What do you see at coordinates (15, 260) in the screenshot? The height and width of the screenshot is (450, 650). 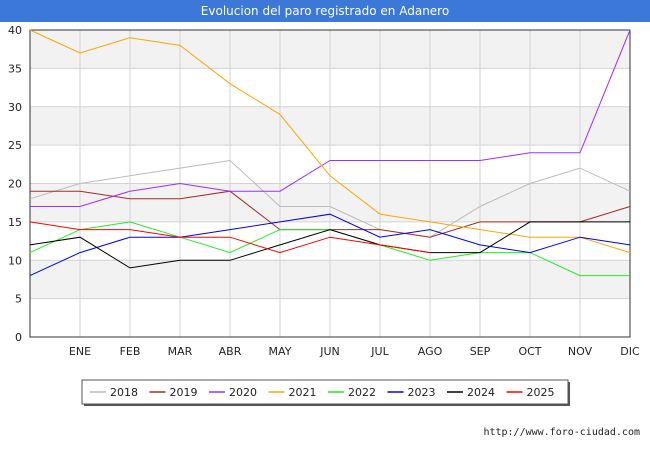 I see `y-tick-label: 10` at bounding box center [15, 260].